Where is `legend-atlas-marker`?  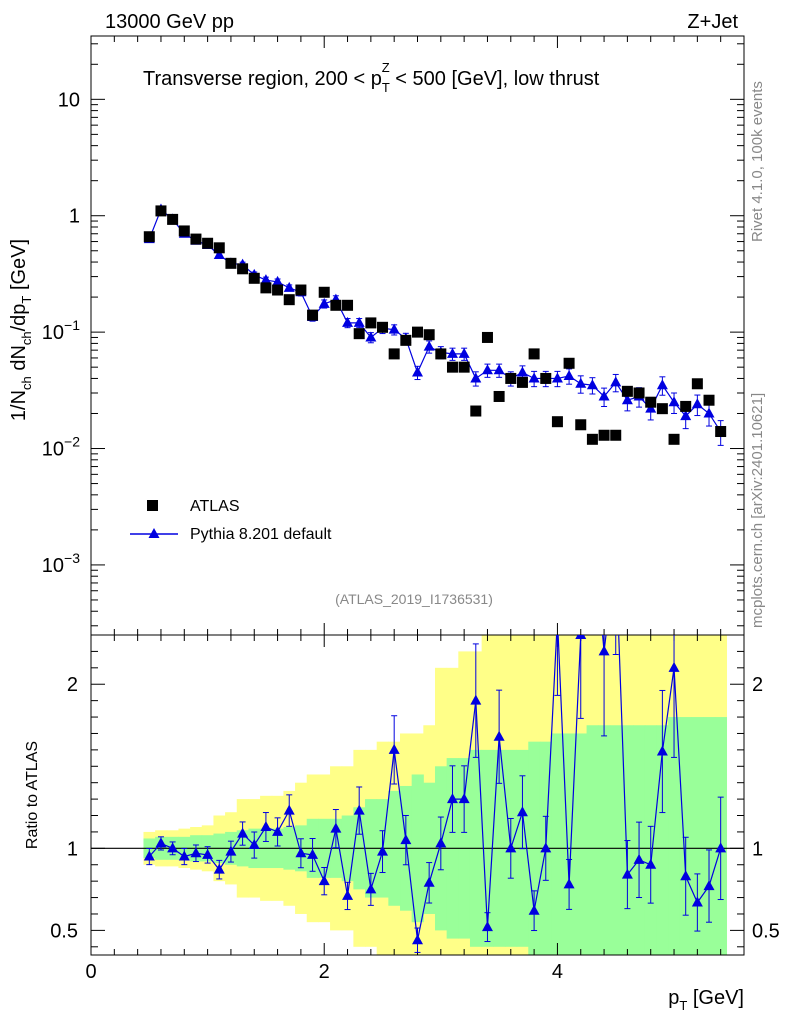 legend-atlas-marker is located at coordinates (152, 505).